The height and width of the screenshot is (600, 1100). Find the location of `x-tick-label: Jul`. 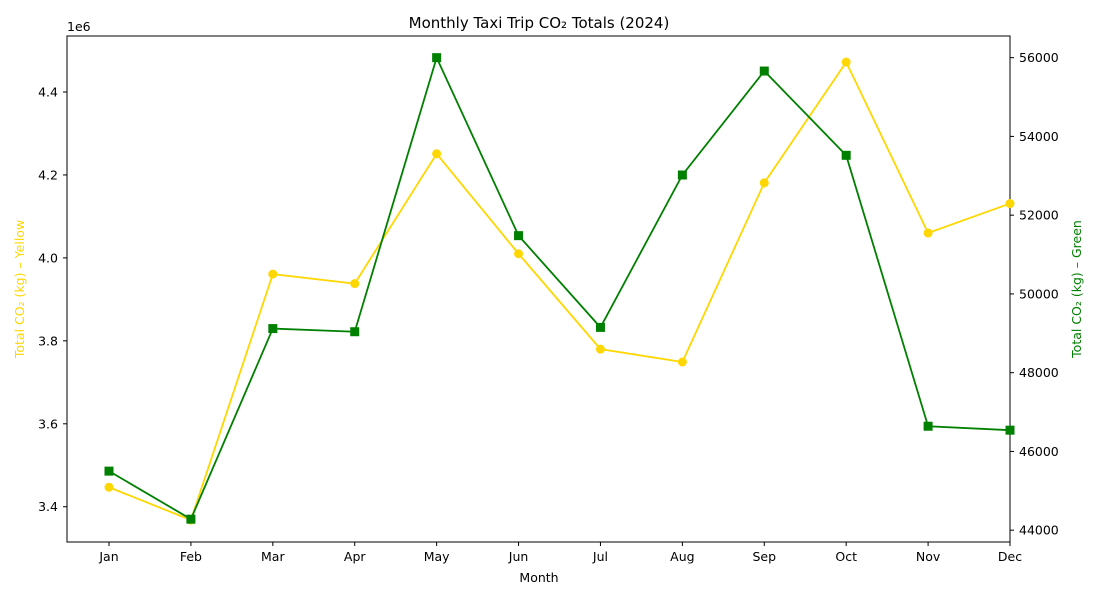

x-tick-label: Jul is located at coordinates (600, 556).